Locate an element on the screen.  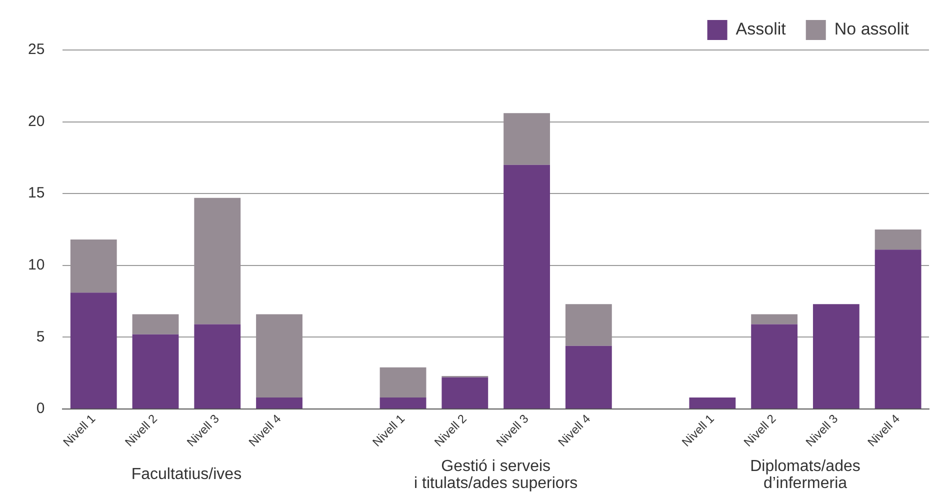
y-tick-label: 25 is located at coordinates (36, 49).